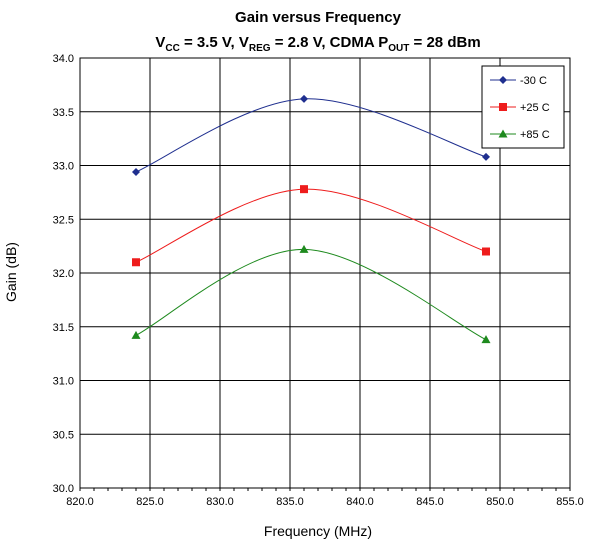 The height and width of the screenshot is (544, 598). I want to click on y-tick-label: 30.5, so click(63, 435).